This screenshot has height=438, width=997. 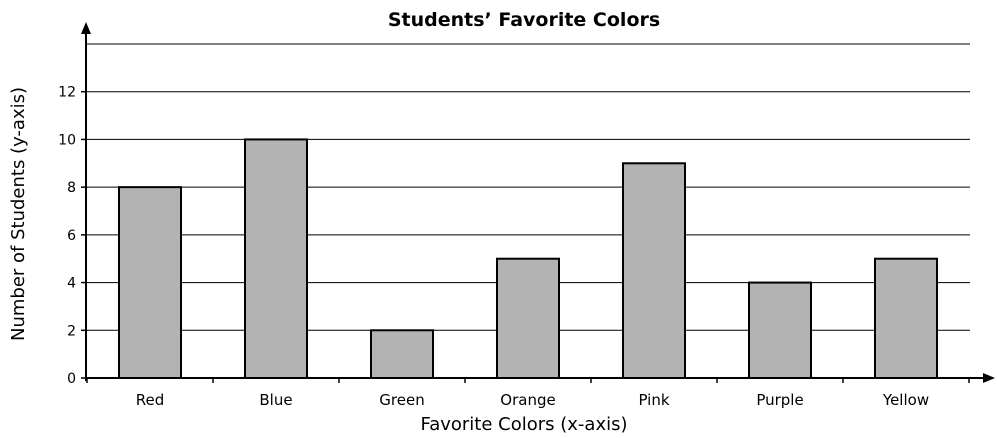 What do you see at coordinates (401, 400) in the screenshot?
I see `x-tick-label: Green` at bounding box center [401, 400].